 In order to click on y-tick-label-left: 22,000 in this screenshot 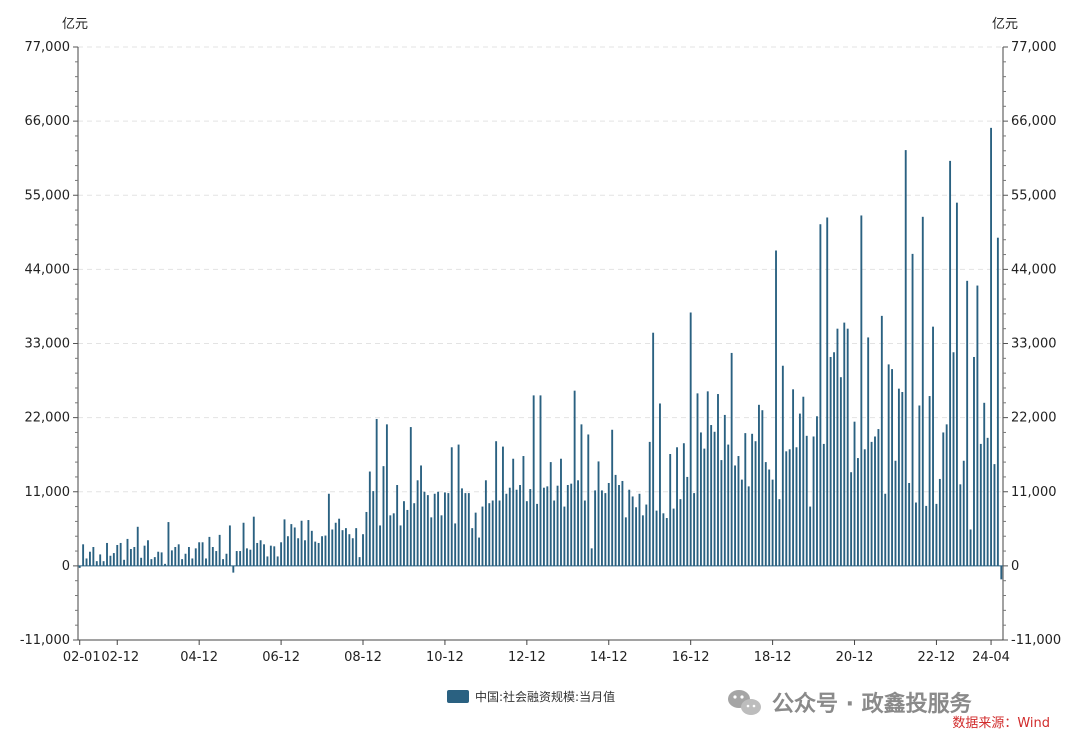, I will do `click(48, 418)`.